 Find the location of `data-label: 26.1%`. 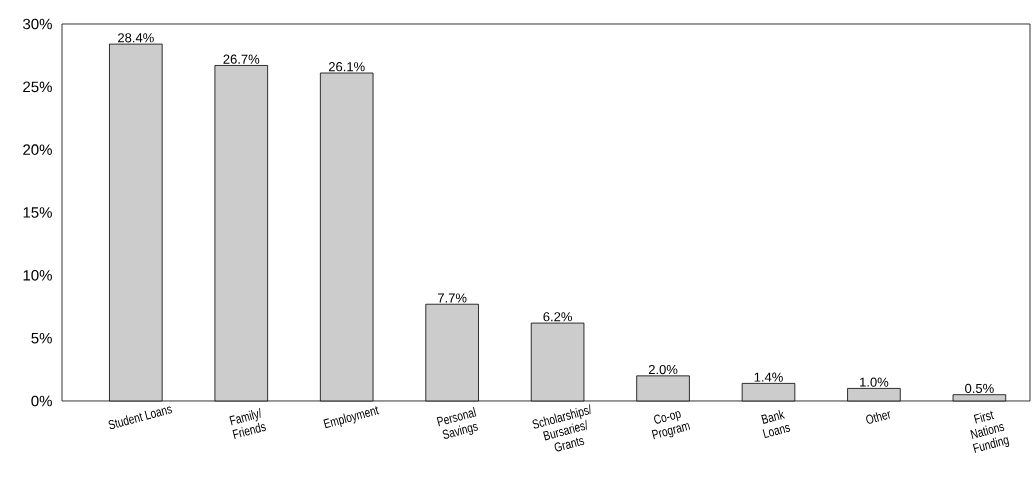

data-label: 26.1% is located at coordinates (346, 67).